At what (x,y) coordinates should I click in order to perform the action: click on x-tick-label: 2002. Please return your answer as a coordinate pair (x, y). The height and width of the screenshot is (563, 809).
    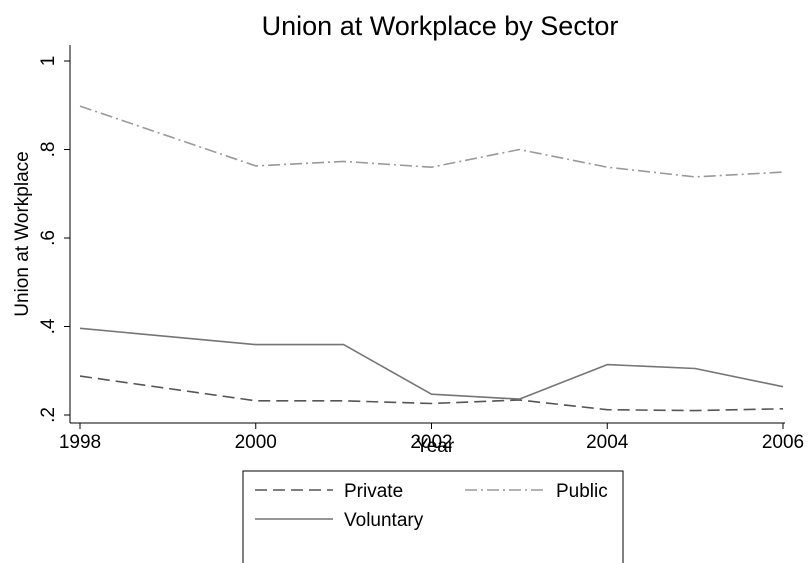
    Looking at the image, I should click on (431, 442).